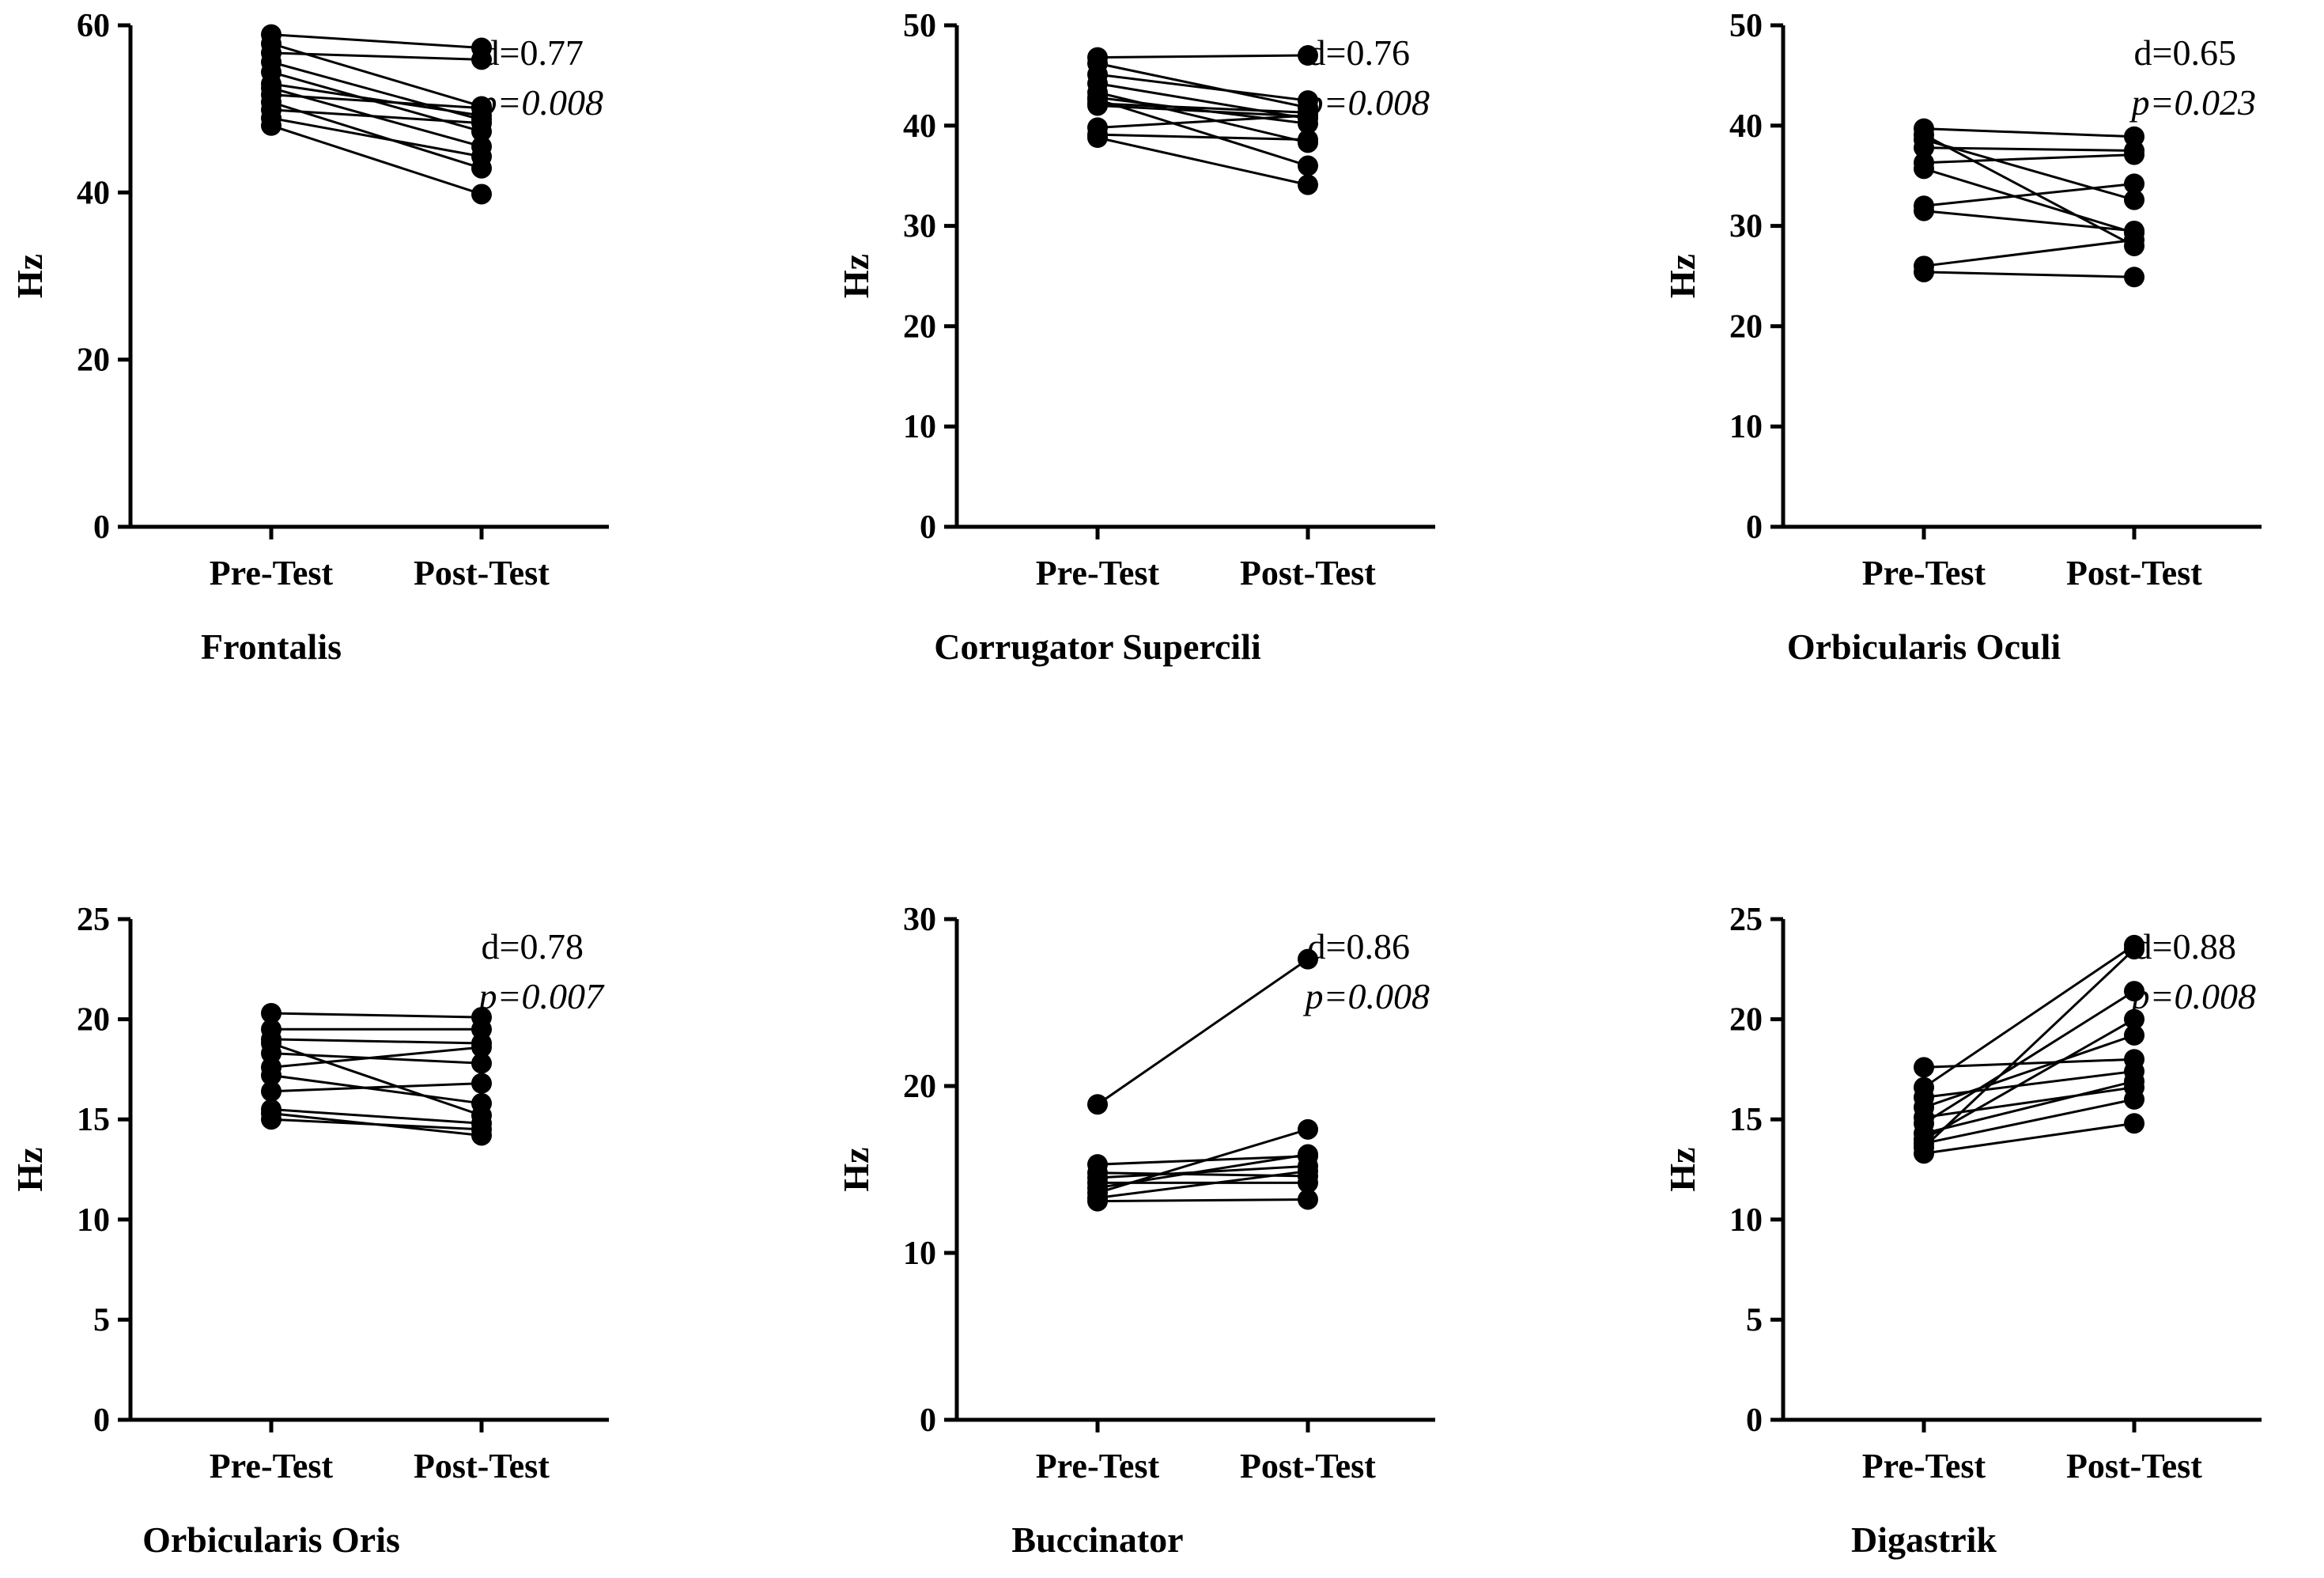  Describe the element at coordinates (1098, 1466) in the screenshot. I see `x-category-label: Pre-Test` at that location.